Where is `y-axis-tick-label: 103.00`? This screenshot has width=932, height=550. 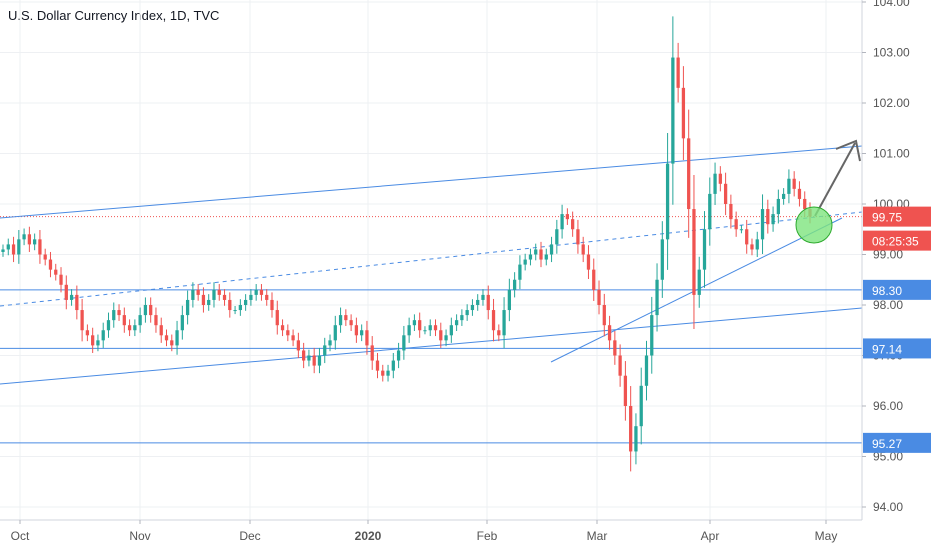
y-axis-tick-label: 103.00 is located at coordinates (891, 53).